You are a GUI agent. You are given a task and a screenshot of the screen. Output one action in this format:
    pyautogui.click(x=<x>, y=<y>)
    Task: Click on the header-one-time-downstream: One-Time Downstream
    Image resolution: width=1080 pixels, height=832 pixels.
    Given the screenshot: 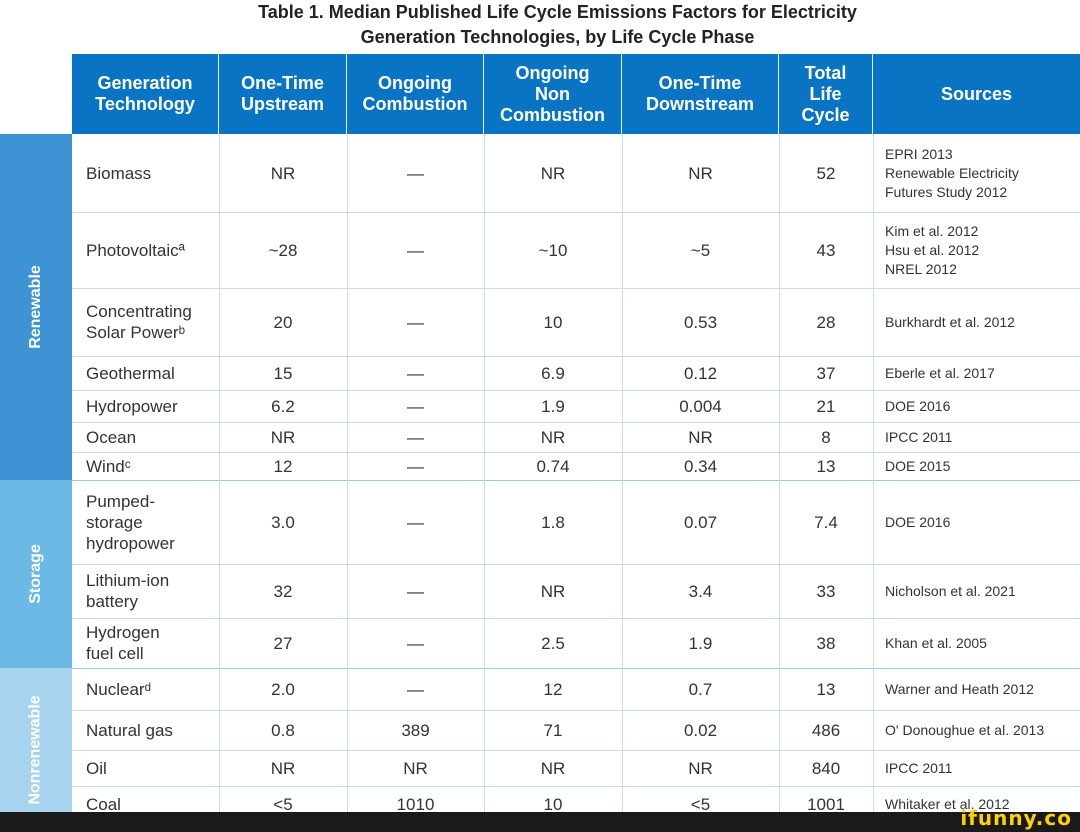 What is the action you would take?
    pyautogui.click(x=700, y=94)
    